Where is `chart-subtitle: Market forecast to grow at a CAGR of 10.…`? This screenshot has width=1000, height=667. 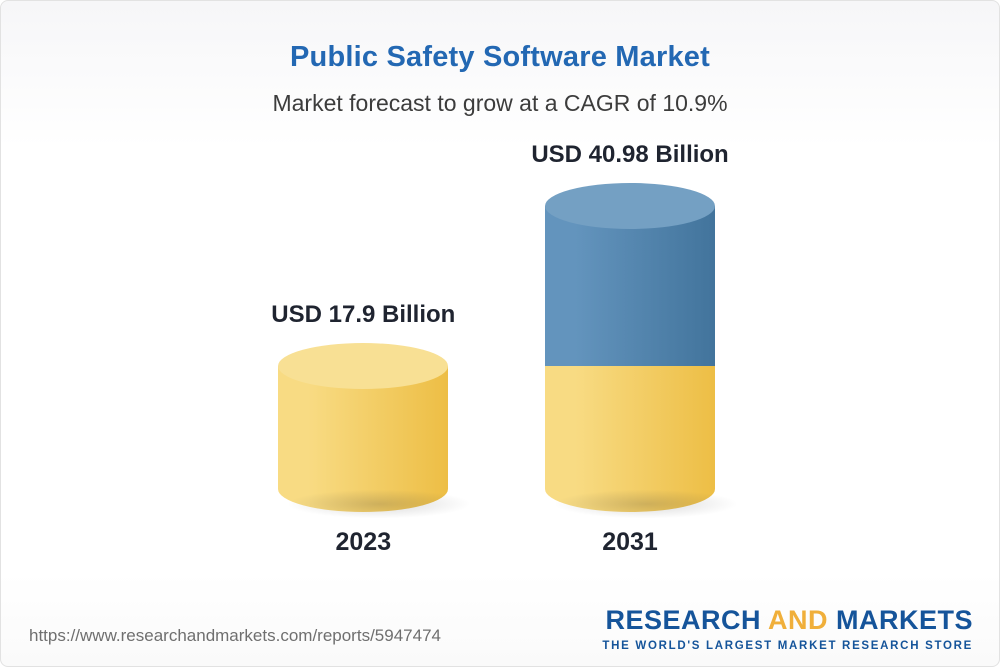 chart-subtitle: Market forecast to grow at a CAGR of 10.… is located at coordinates (500, 103).